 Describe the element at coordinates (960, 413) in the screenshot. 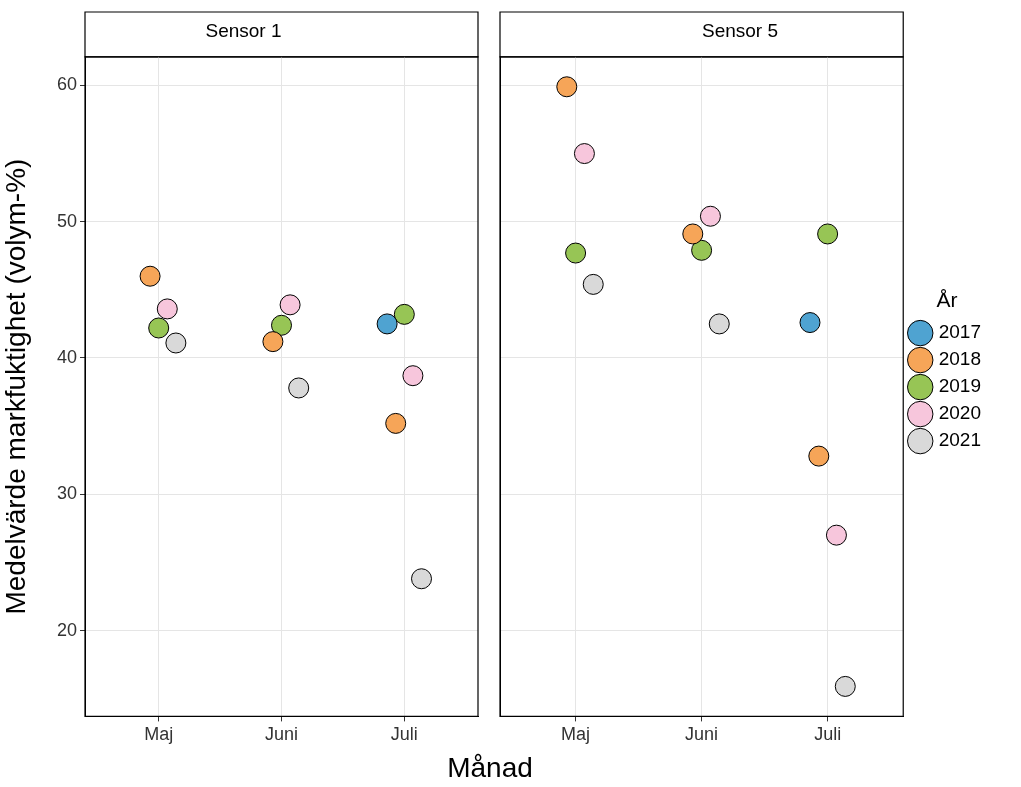

I see `legend-label: 2020` at that location.